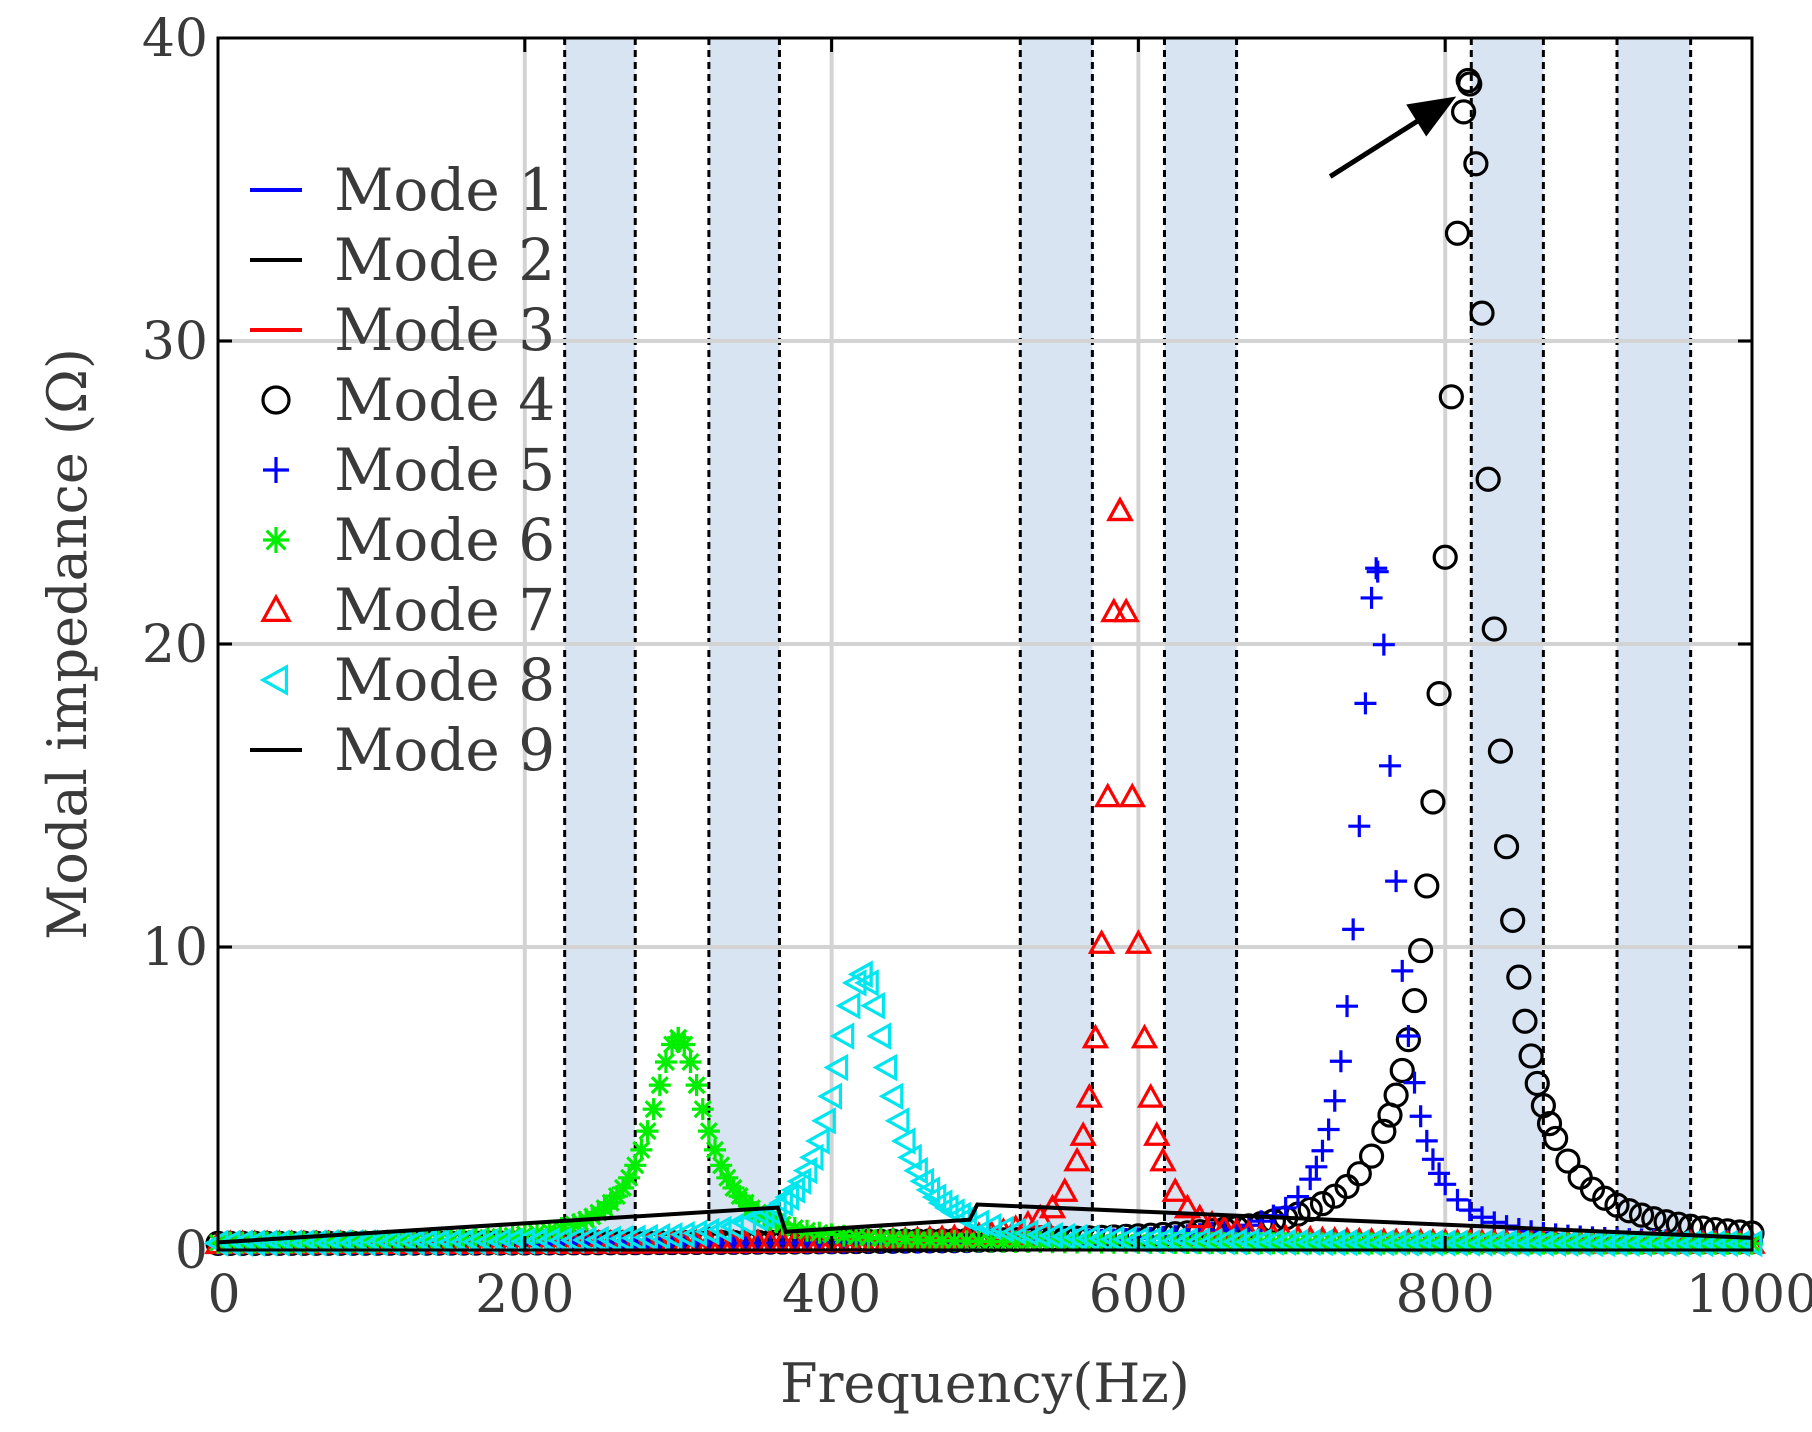 The image size is (1812, 1432). Describe the element at coordinates (175, 645) in the screenshot. I see `y-tick-label-20: 20` at that location.